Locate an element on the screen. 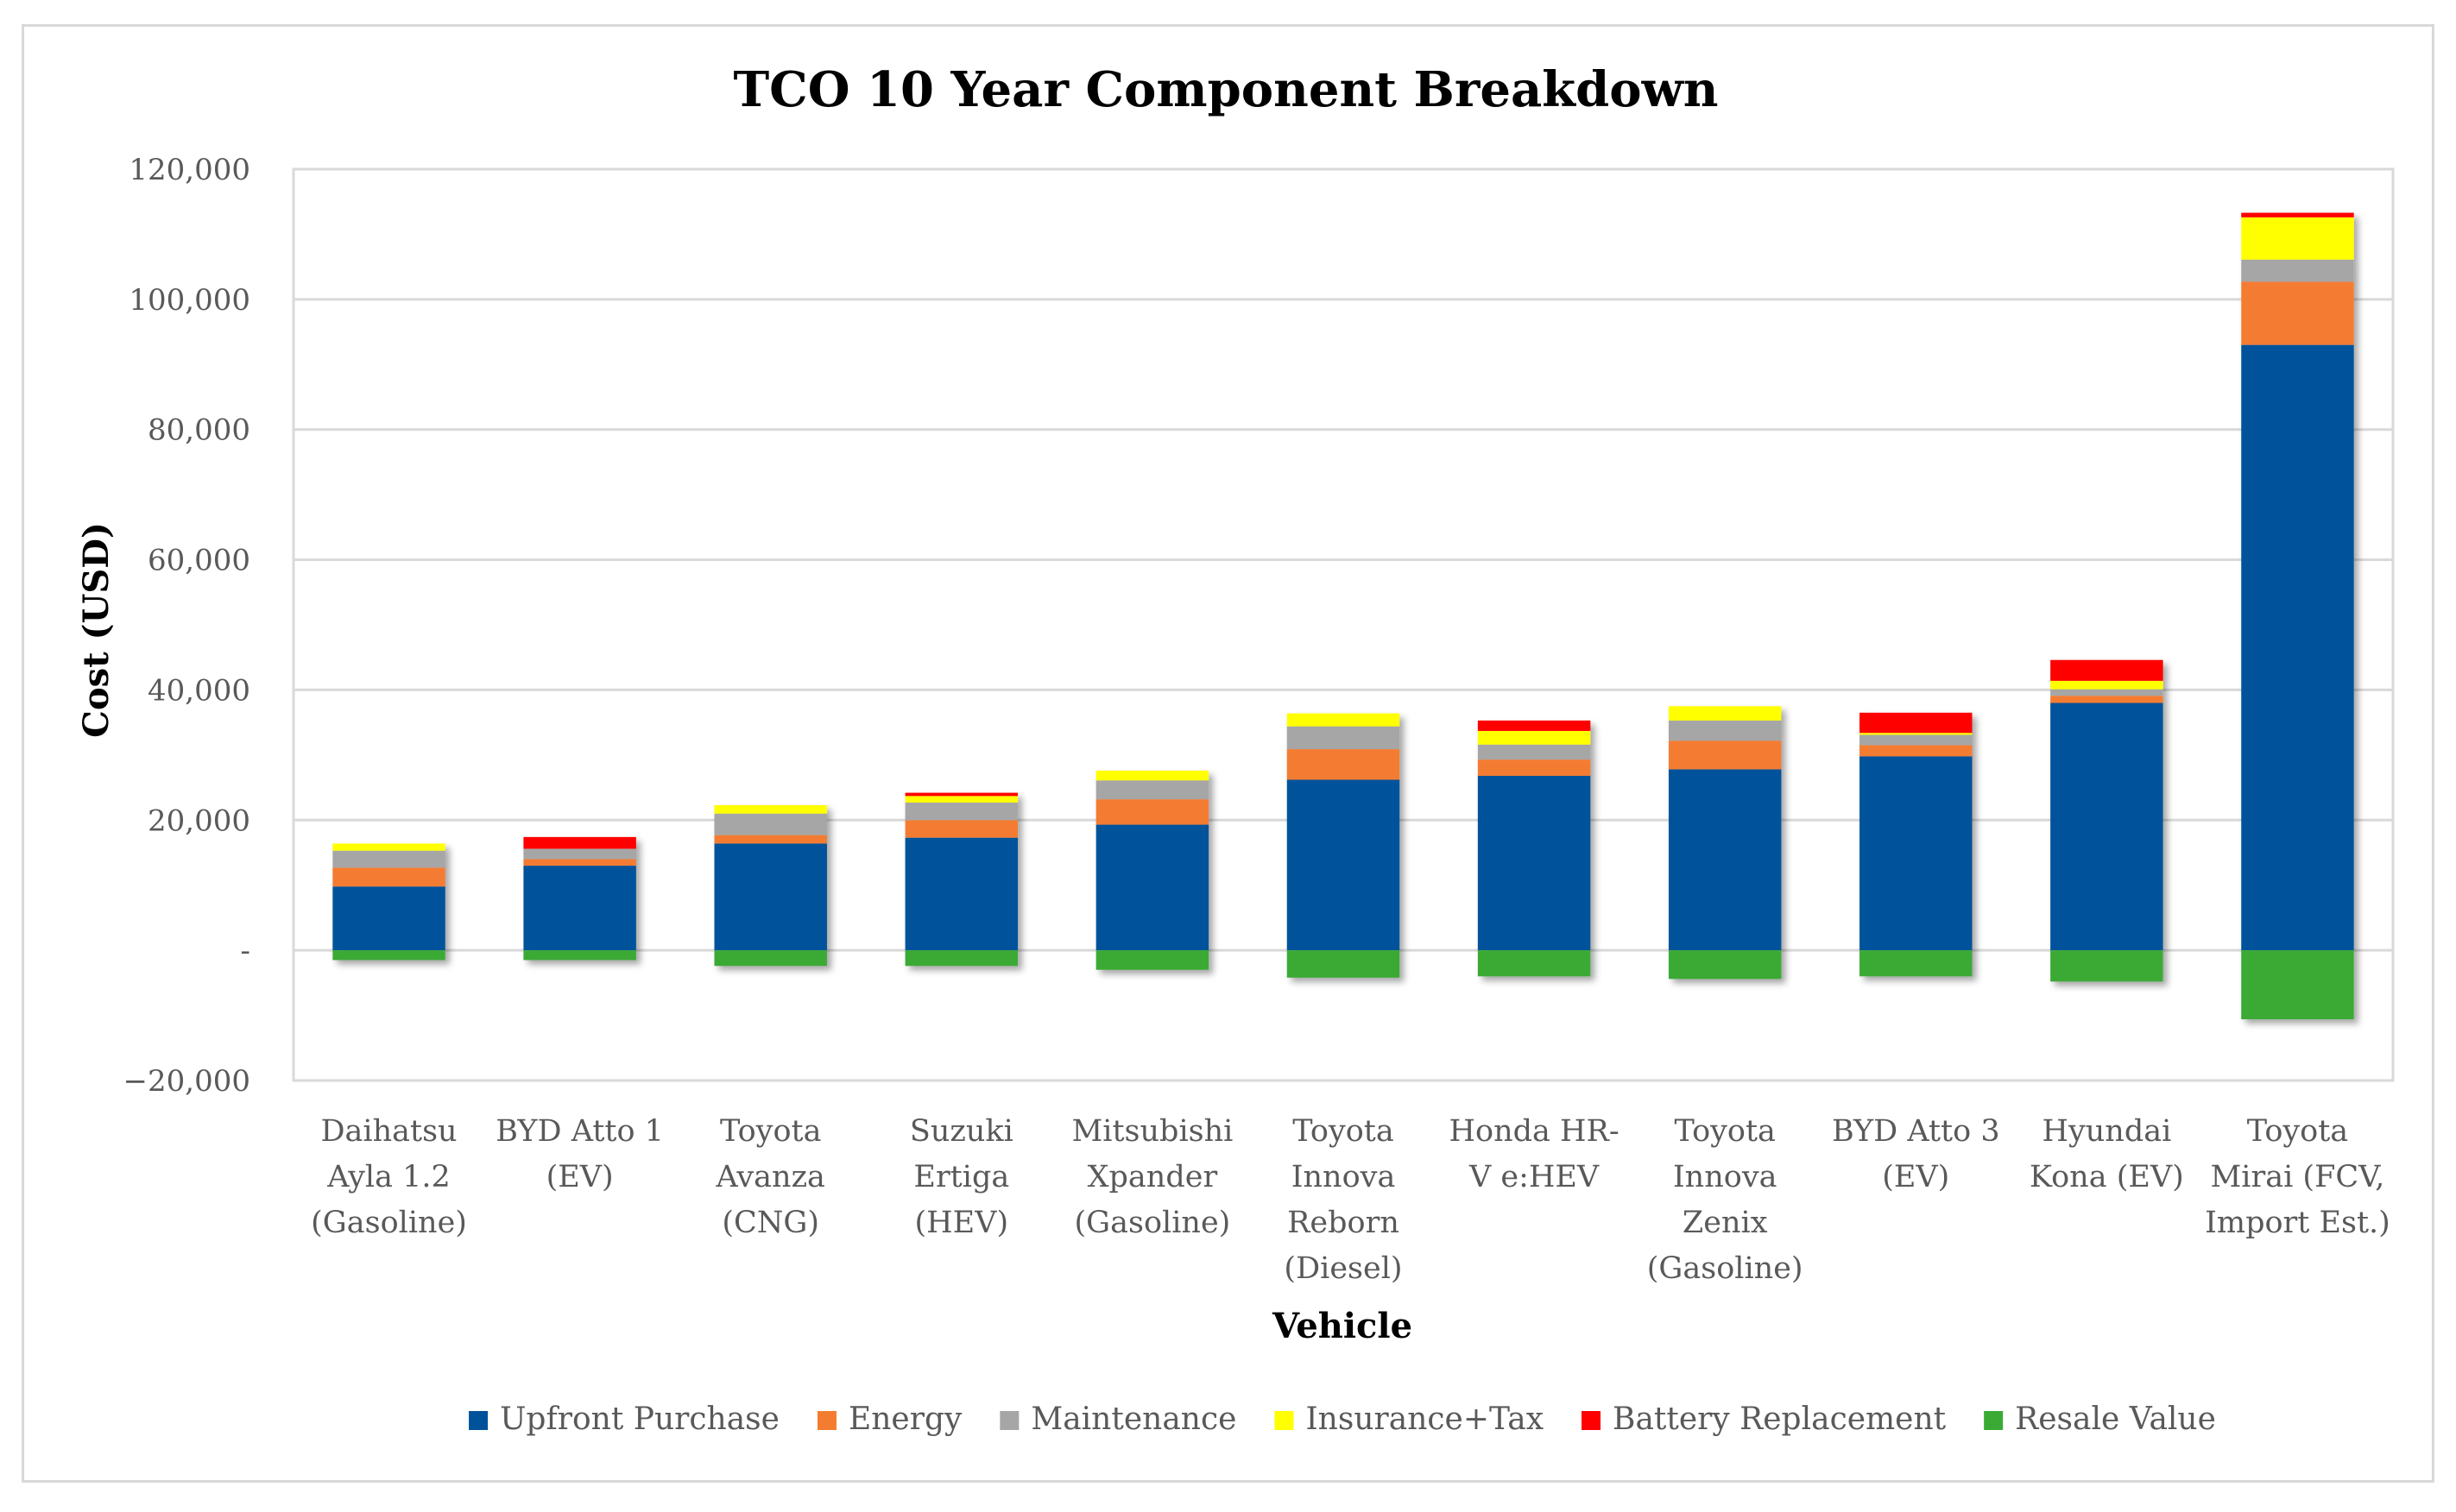 The height and width of the screenshot is (1512, 2456). x-tick-label-line: Suzuki is located at coordinates (961, 1131).